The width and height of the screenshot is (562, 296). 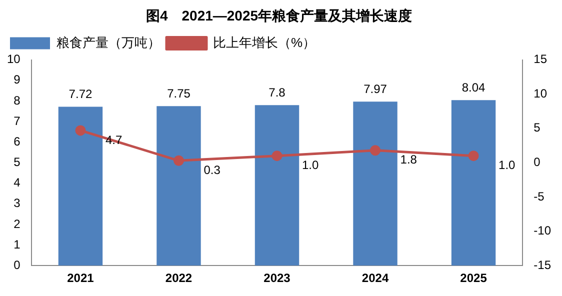 What do you see at coordinates (178, 278) in the screenshot?
I see `x-tick-label: 2022` at bounding box center [178, 278].